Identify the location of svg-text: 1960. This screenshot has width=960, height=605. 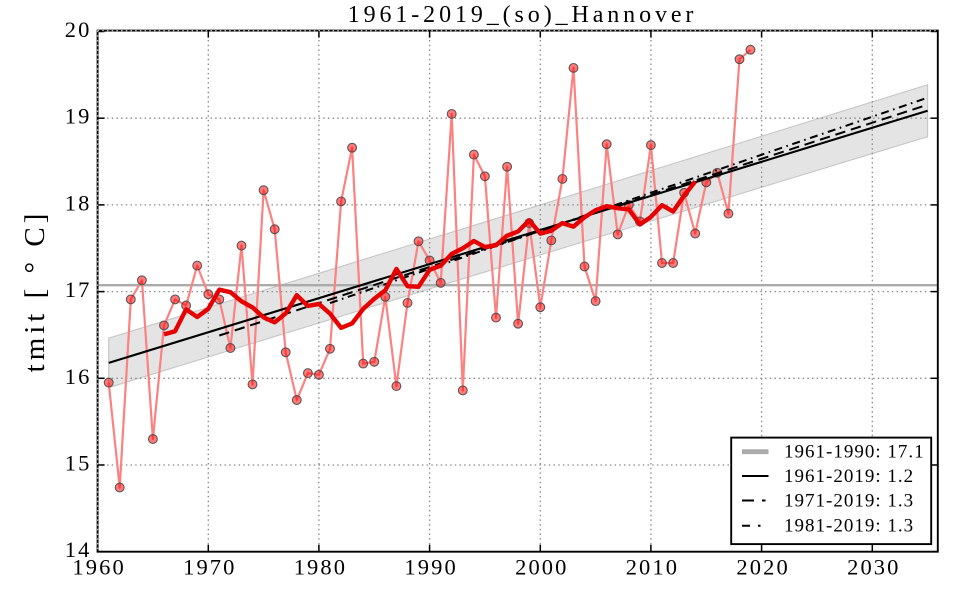
(98, 567).